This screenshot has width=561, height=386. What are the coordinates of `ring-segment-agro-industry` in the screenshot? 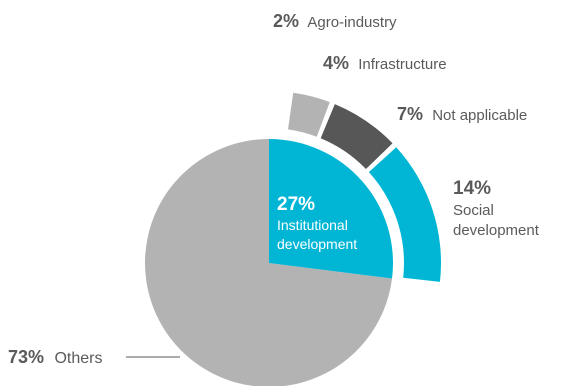 It's located at (279, 110).